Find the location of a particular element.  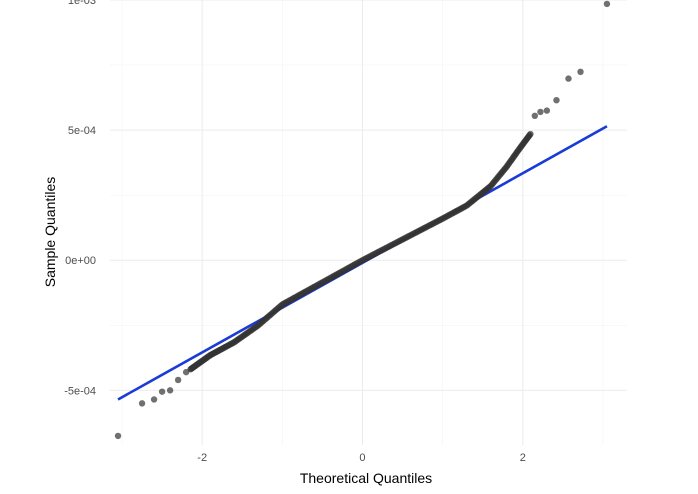

x-tick-label: -2 is located at coordinates (202, 458).